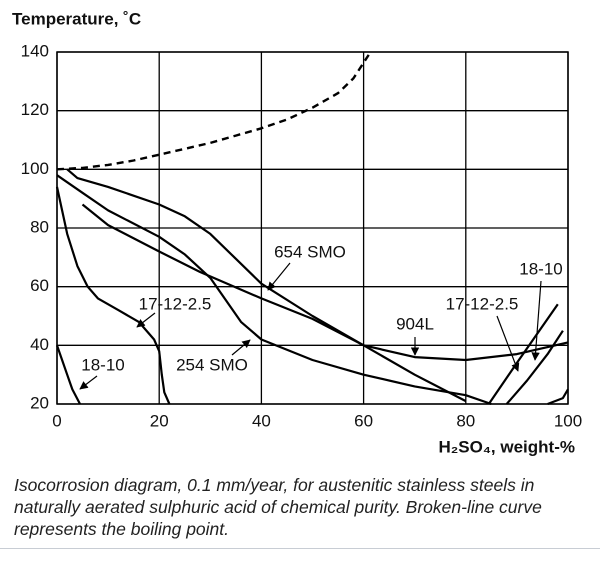  Describe the element at coordinates (76, 18) in the screenshot. I see `y-axis-label: Temperature, ˚C` at that location.